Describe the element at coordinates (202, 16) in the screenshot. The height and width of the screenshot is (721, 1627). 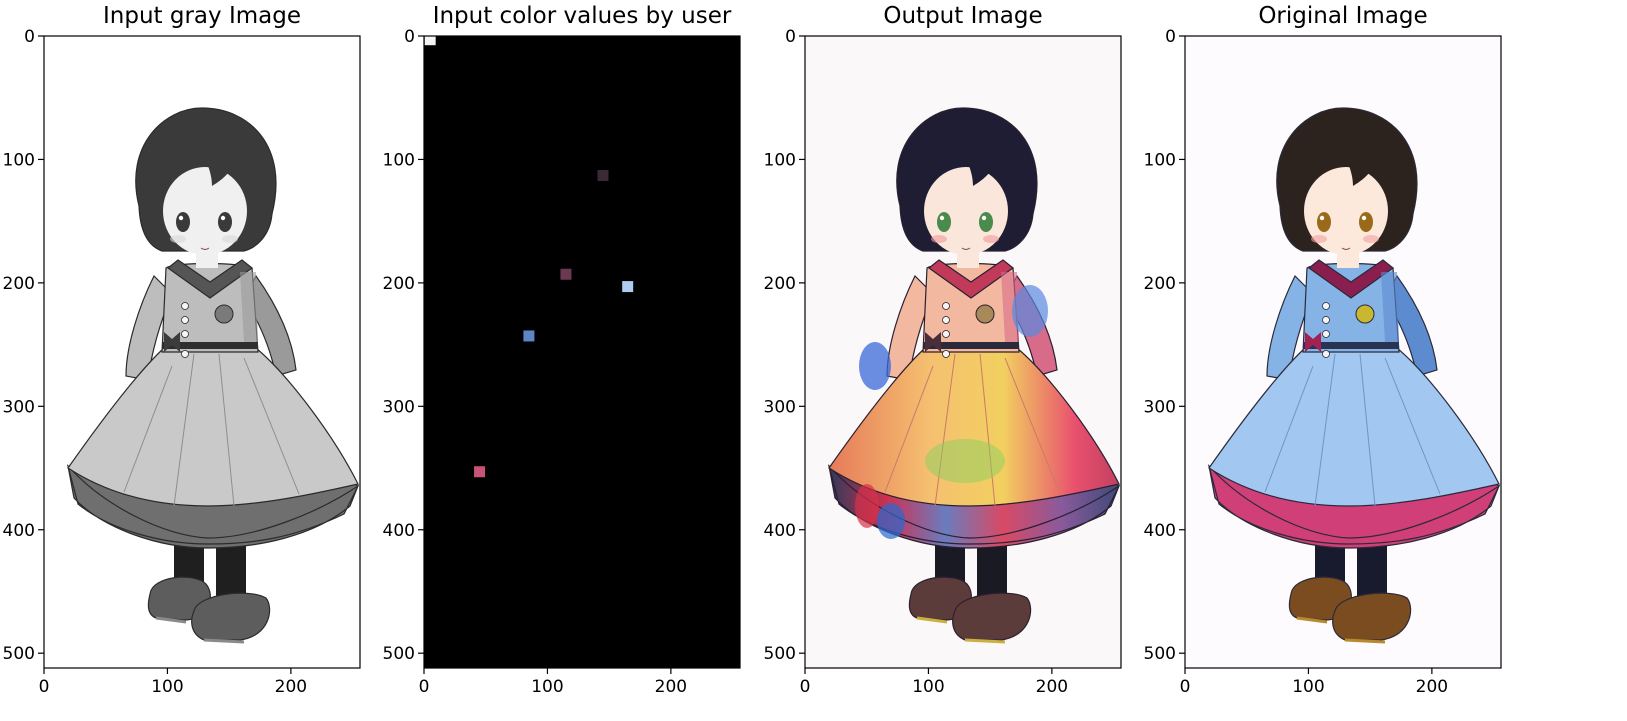
I see `panel-title: Input gray Image` at that location.